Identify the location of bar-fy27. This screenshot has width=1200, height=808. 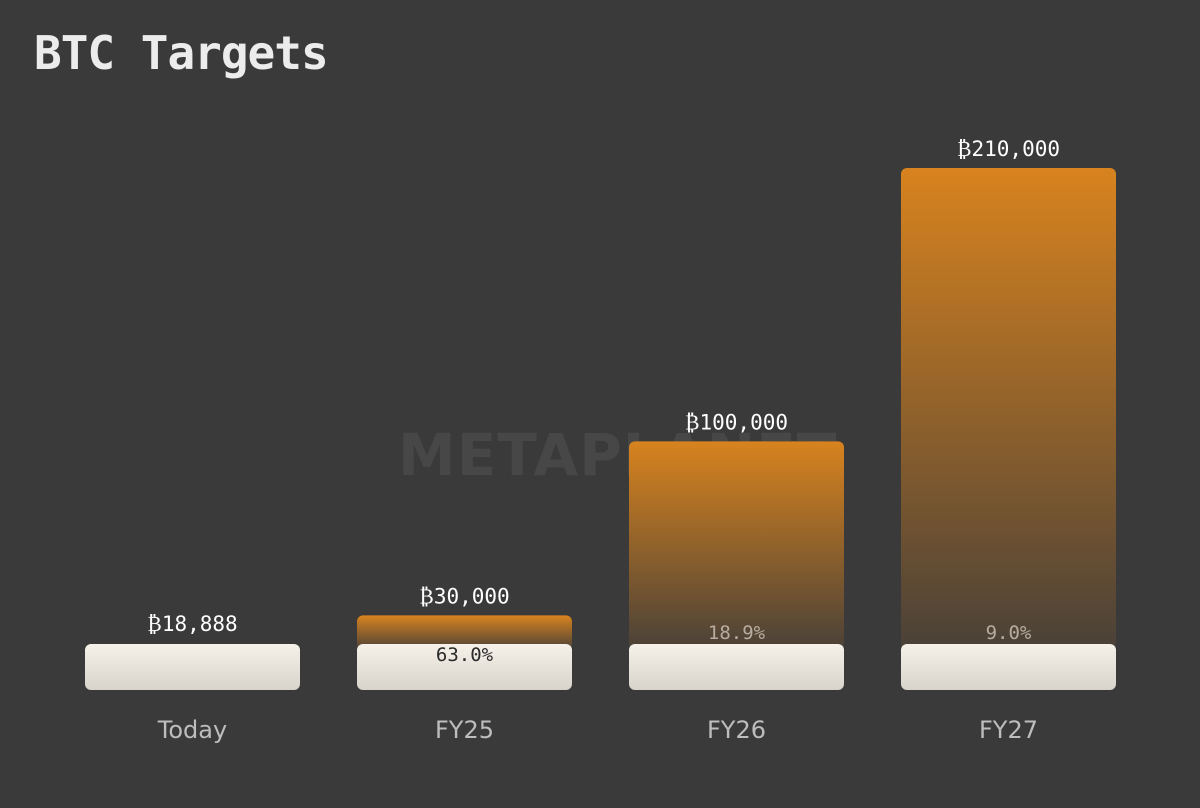
(1008, 409).